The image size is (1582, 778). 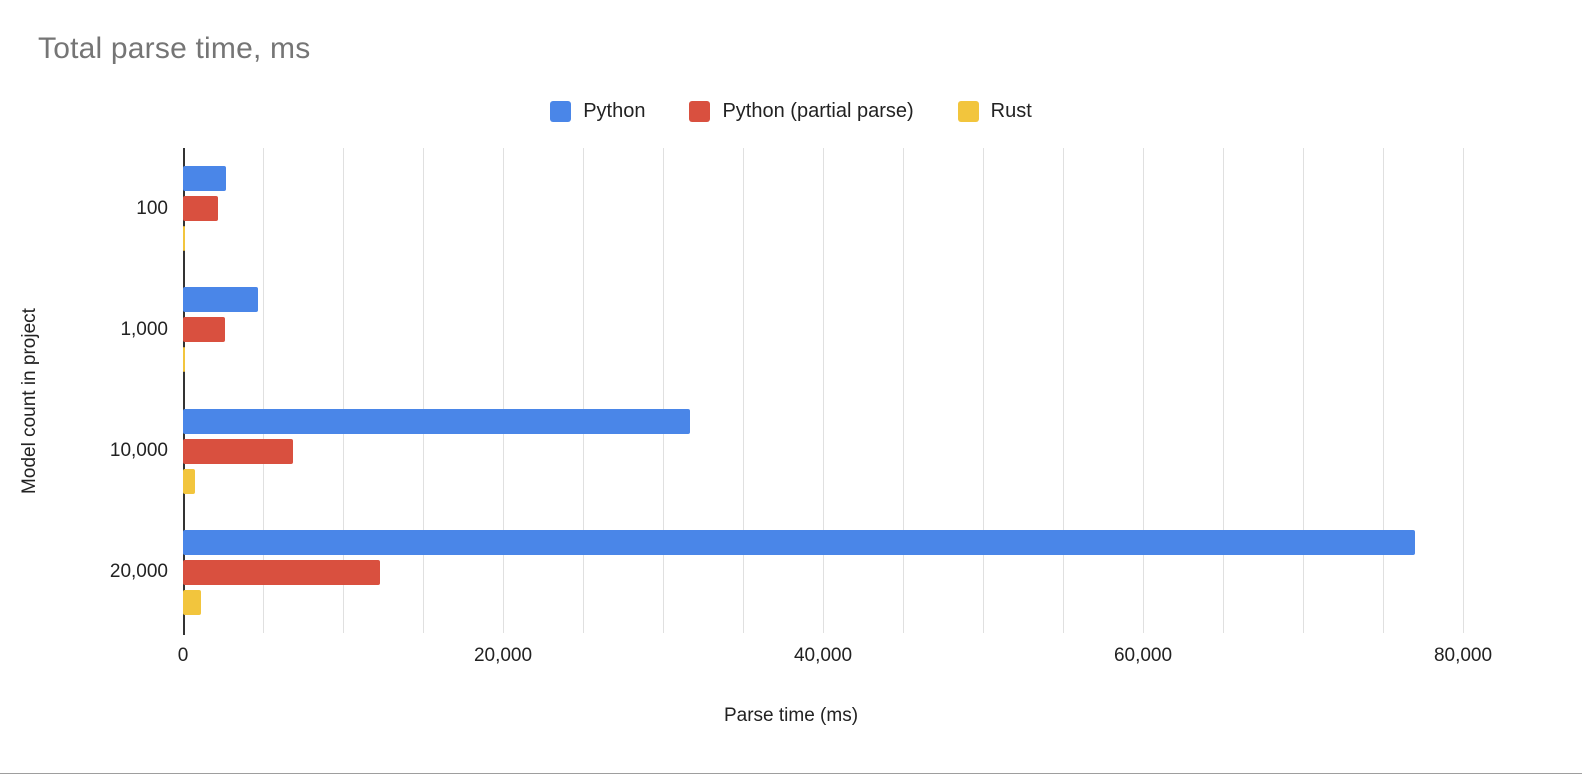 I want to click on y-axis-line, so click(x=184, y=391).